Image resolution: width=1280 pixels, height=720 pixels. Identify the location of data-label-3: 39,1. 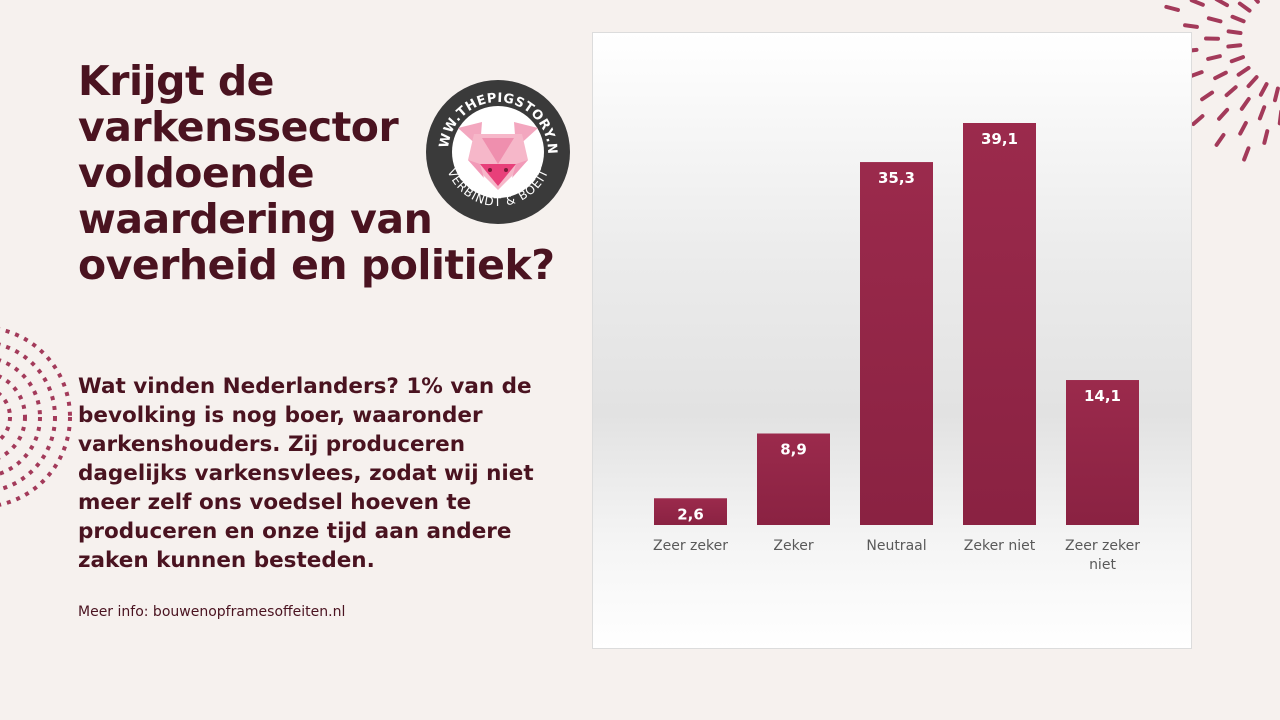
(999, 139).